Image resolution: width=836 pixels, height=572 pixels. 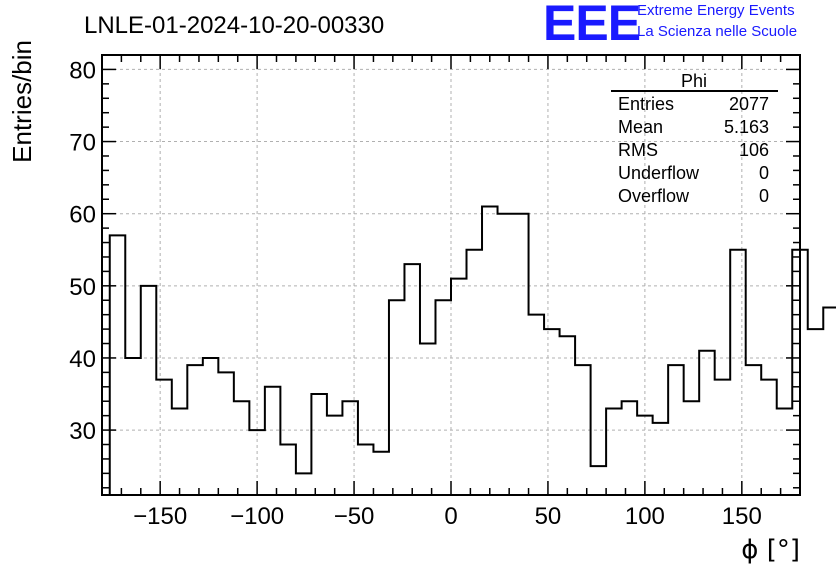 I want to click on eee-logo: EEE, so click(x=592, y=25).